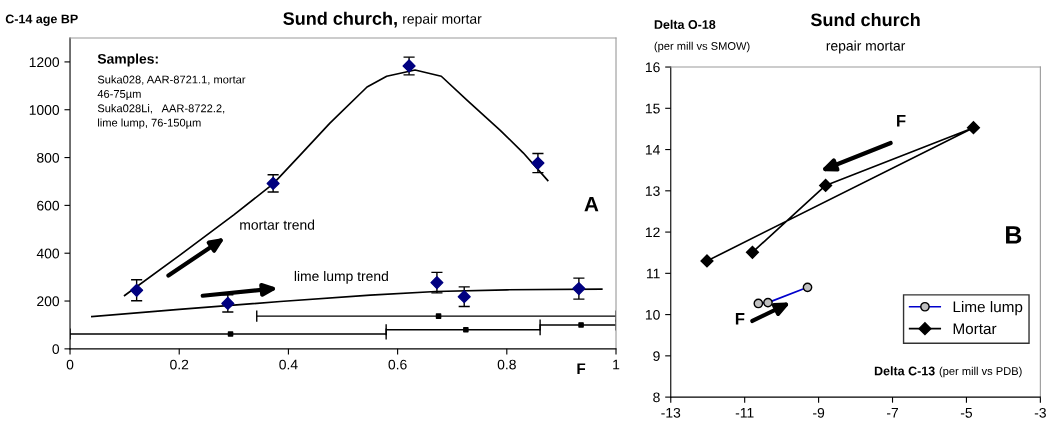 This screenshot has height=427, width=1053. I want to click on y-axis-title: C-14 age BP, so click(41, 20).